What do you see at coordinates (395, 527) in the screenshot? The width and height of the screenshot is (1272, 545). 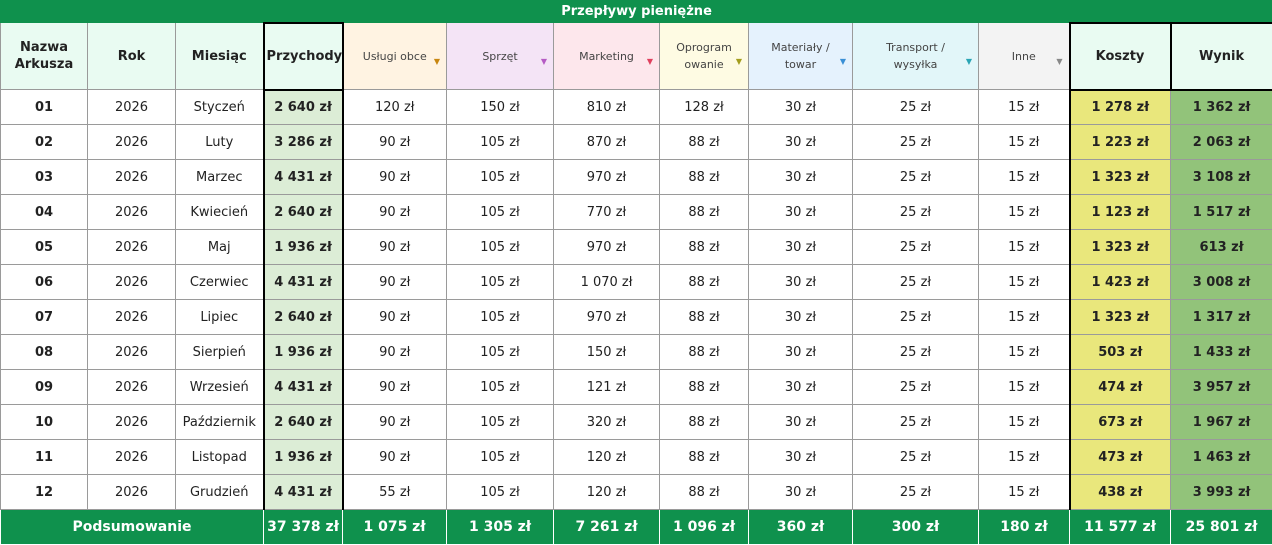 I see `summary-category-cost: 1 075 zł` at bounding box center [395, 527].